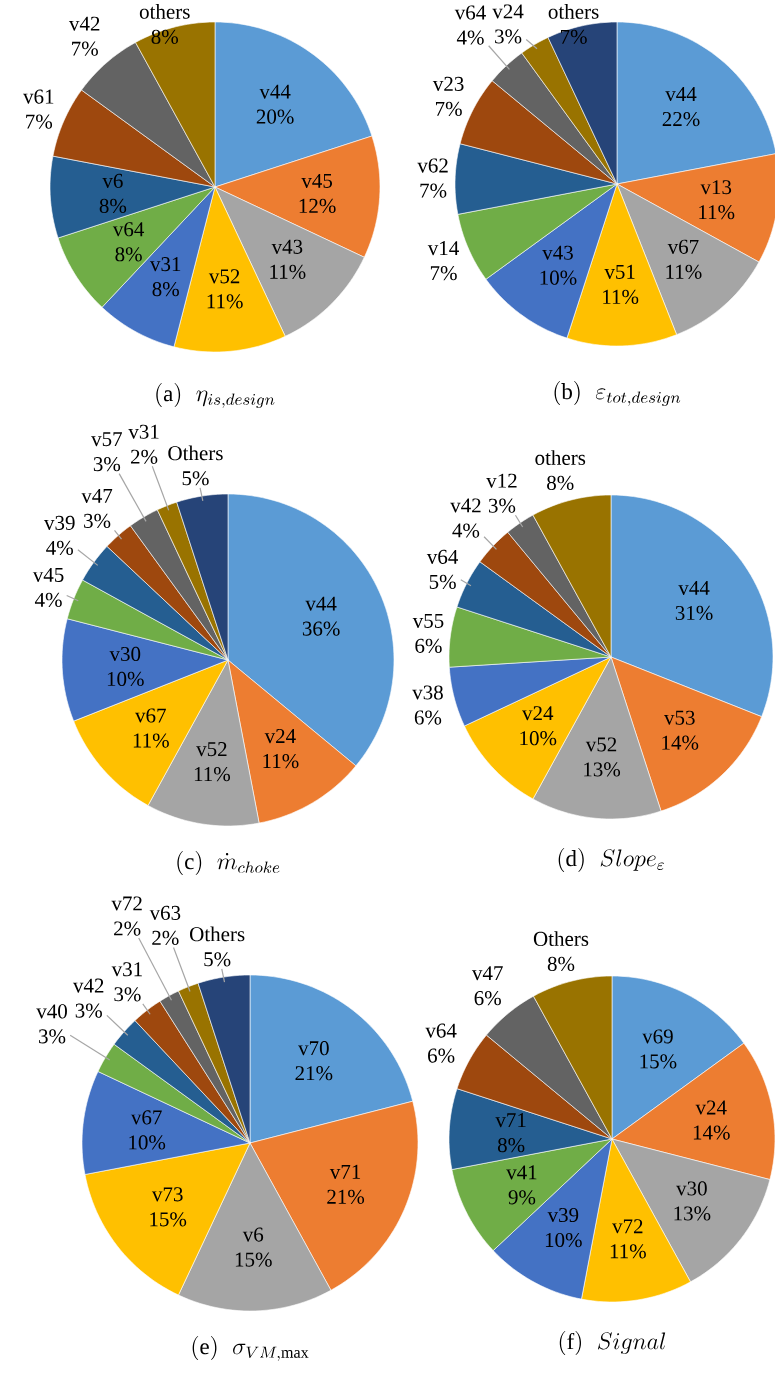  What do you see at coordinates (521, 1172) in the screenshot?
I see `slice-label: v41` at bounding box center [521, 1172].